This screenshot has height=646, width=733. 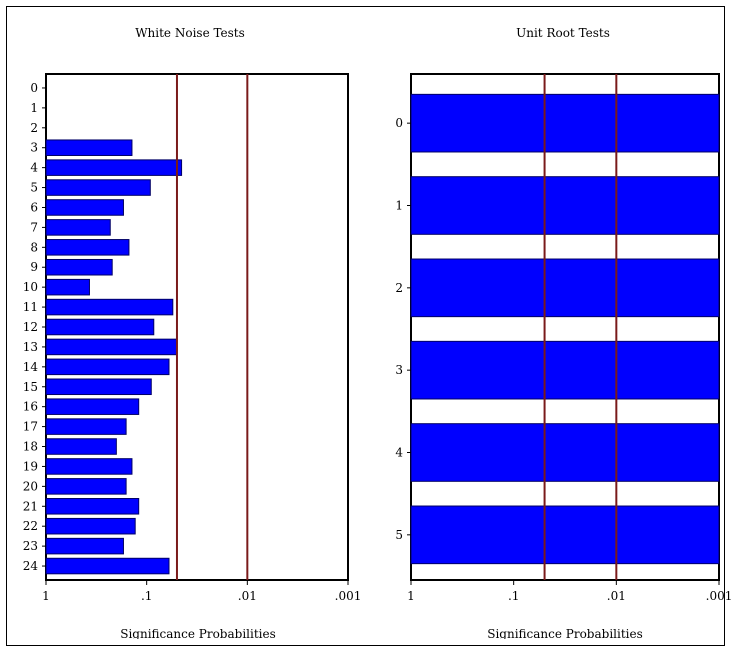 What do you see at coordinates (31, 566) in the screenshot?
I see `white-noise-y-tick-label-24: 24` at bounding box center [31, 566].